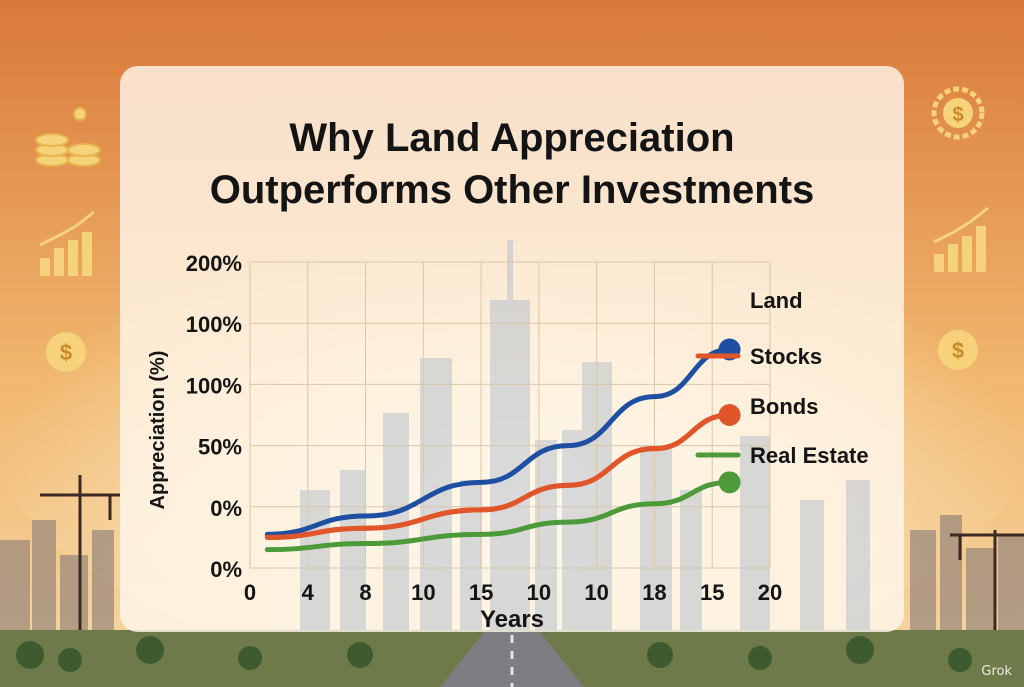  I want to click on x-axis-ticks: 0 4 8 10 15 10 10 18 15 20, so click(513, 592).